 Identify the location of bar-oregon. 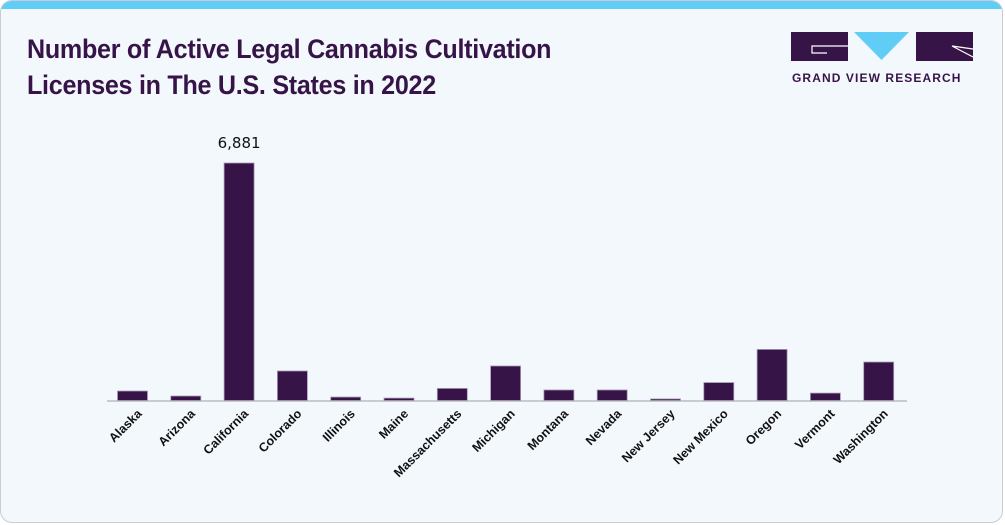
(772, 375).